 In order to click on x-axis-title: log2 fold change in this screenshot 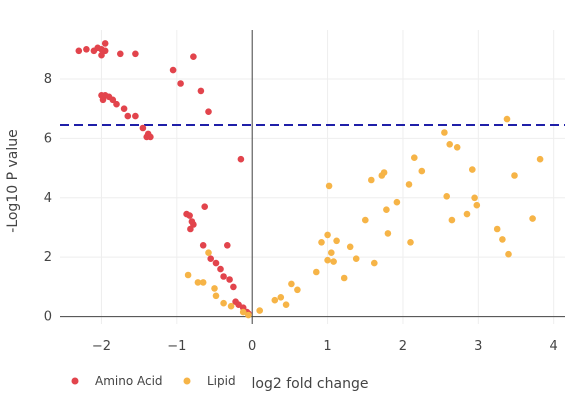, I will do `click(310, 384)`.